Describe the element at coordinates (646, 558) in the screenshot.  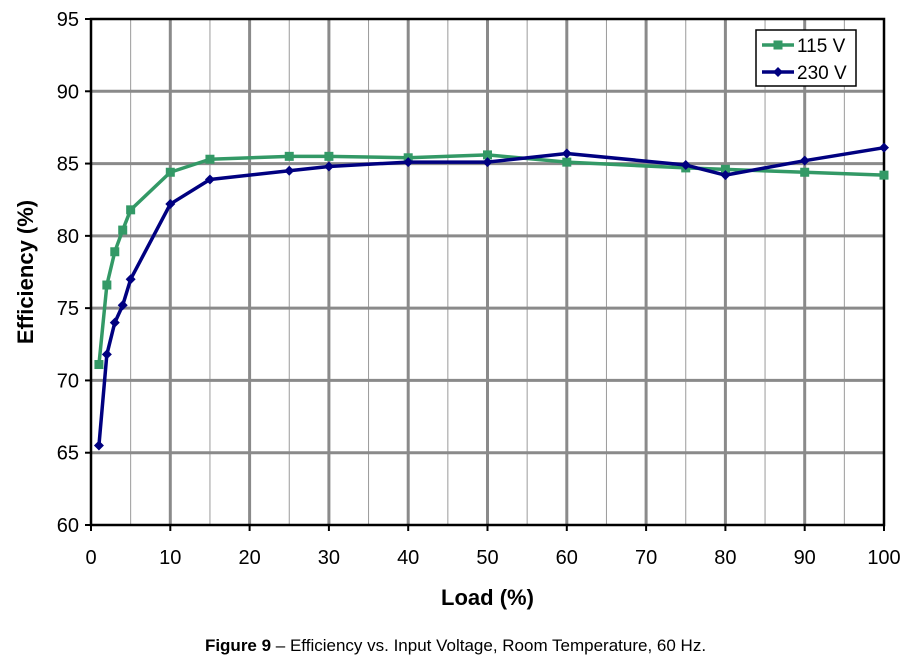
I see `x-tick-label: 70` at that location.